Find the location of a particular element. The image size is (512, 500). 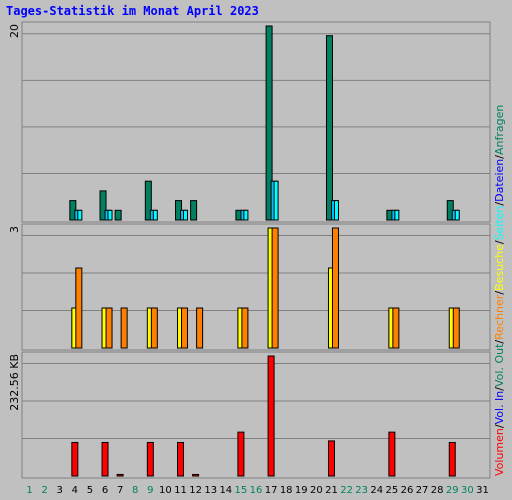

legend-item-14: Anfragen is located at coordinates (499, 130).